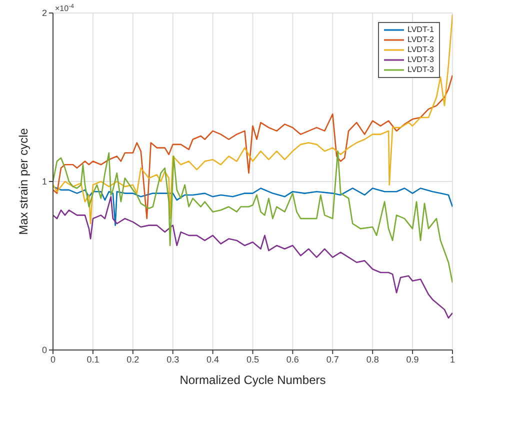  What do you see at coordinates (173, 359) in the screenshot?
I see `x-tick-label: 0.3` at bounding box center [173, 359].